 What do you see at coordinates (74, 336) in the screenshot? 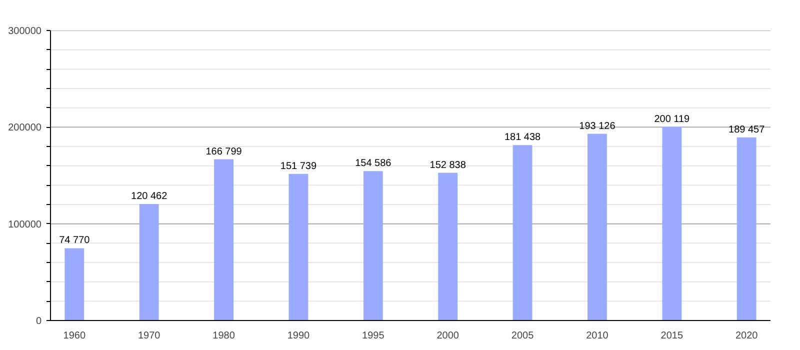
I see `x-tick-label: 1960` at bounding box center [74, 336].